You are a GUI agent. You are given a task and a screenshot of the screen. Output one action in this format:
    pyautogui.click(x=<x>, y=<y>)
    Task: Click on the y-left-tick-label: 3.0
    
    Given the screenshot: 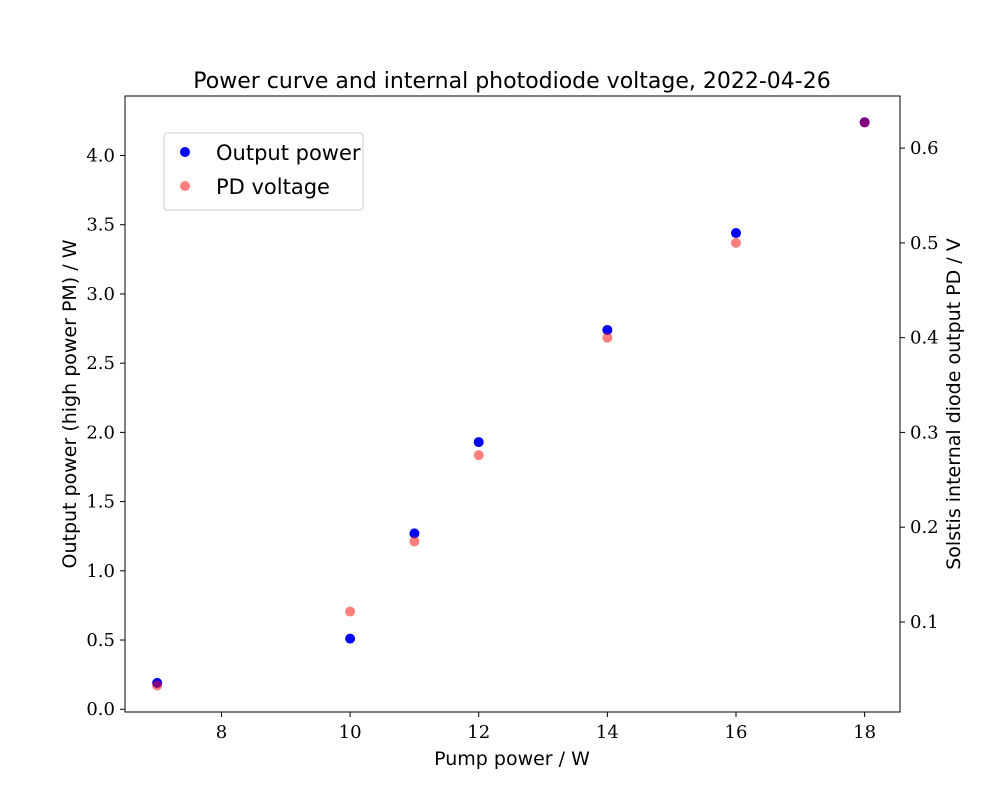 What is the action you would take?
    pyautogui.click(x=100, y=294)
    